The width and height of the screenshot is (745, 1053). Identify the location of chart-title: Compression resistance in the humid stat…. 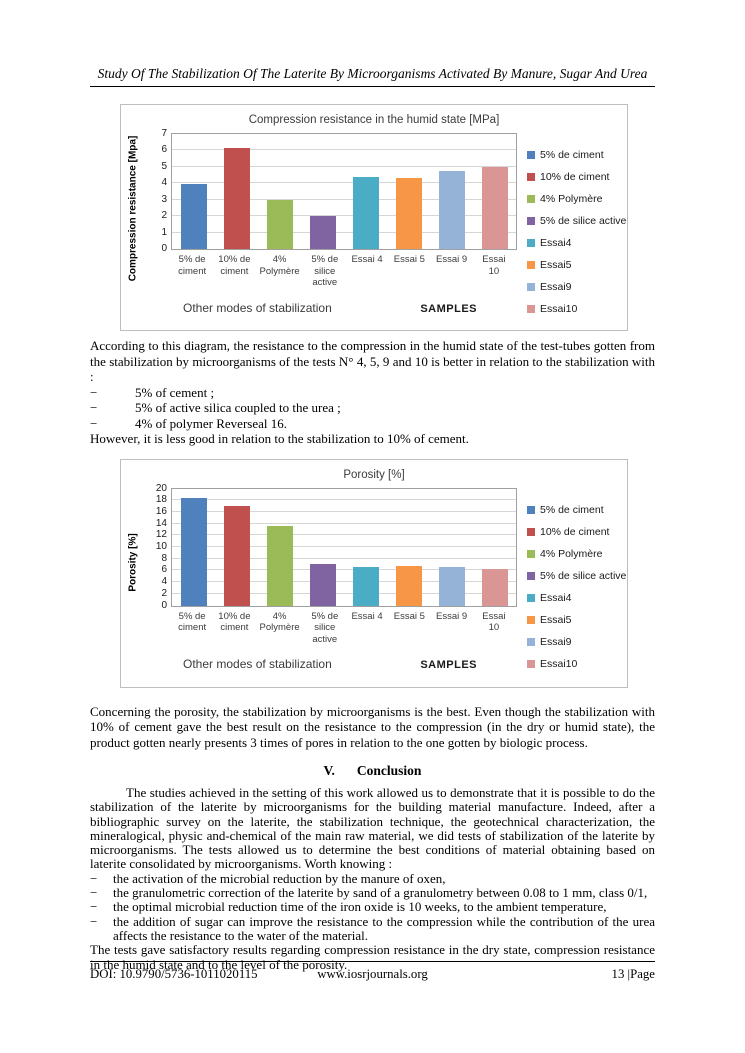
(374, 120).